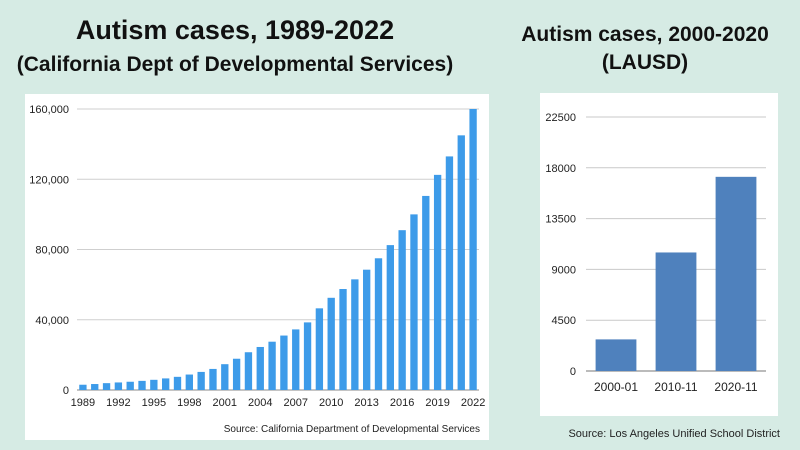  I want to click on left-y-tick-label: 40,000, so click(52, 321).